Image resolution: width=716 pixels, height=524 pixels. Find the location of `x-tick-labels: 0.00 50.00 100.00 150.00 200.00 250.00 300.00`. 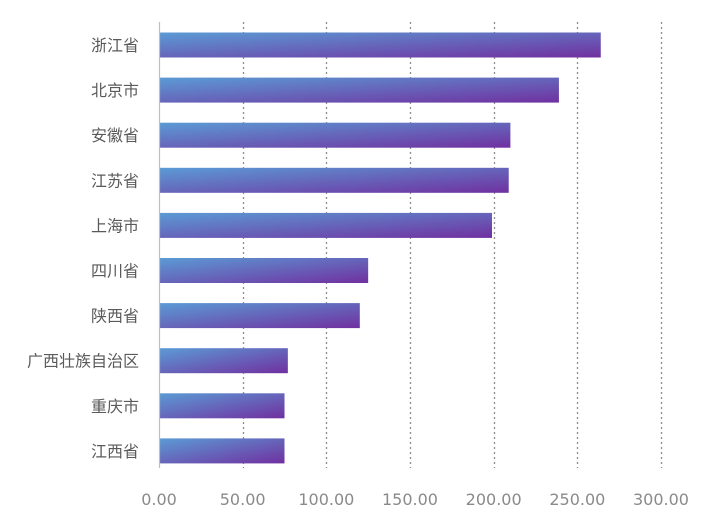

x-tick-labels: 0.00 50.00 100.00 150.00 200.00 250.00 300.00 is located at coordinates (415, 499).